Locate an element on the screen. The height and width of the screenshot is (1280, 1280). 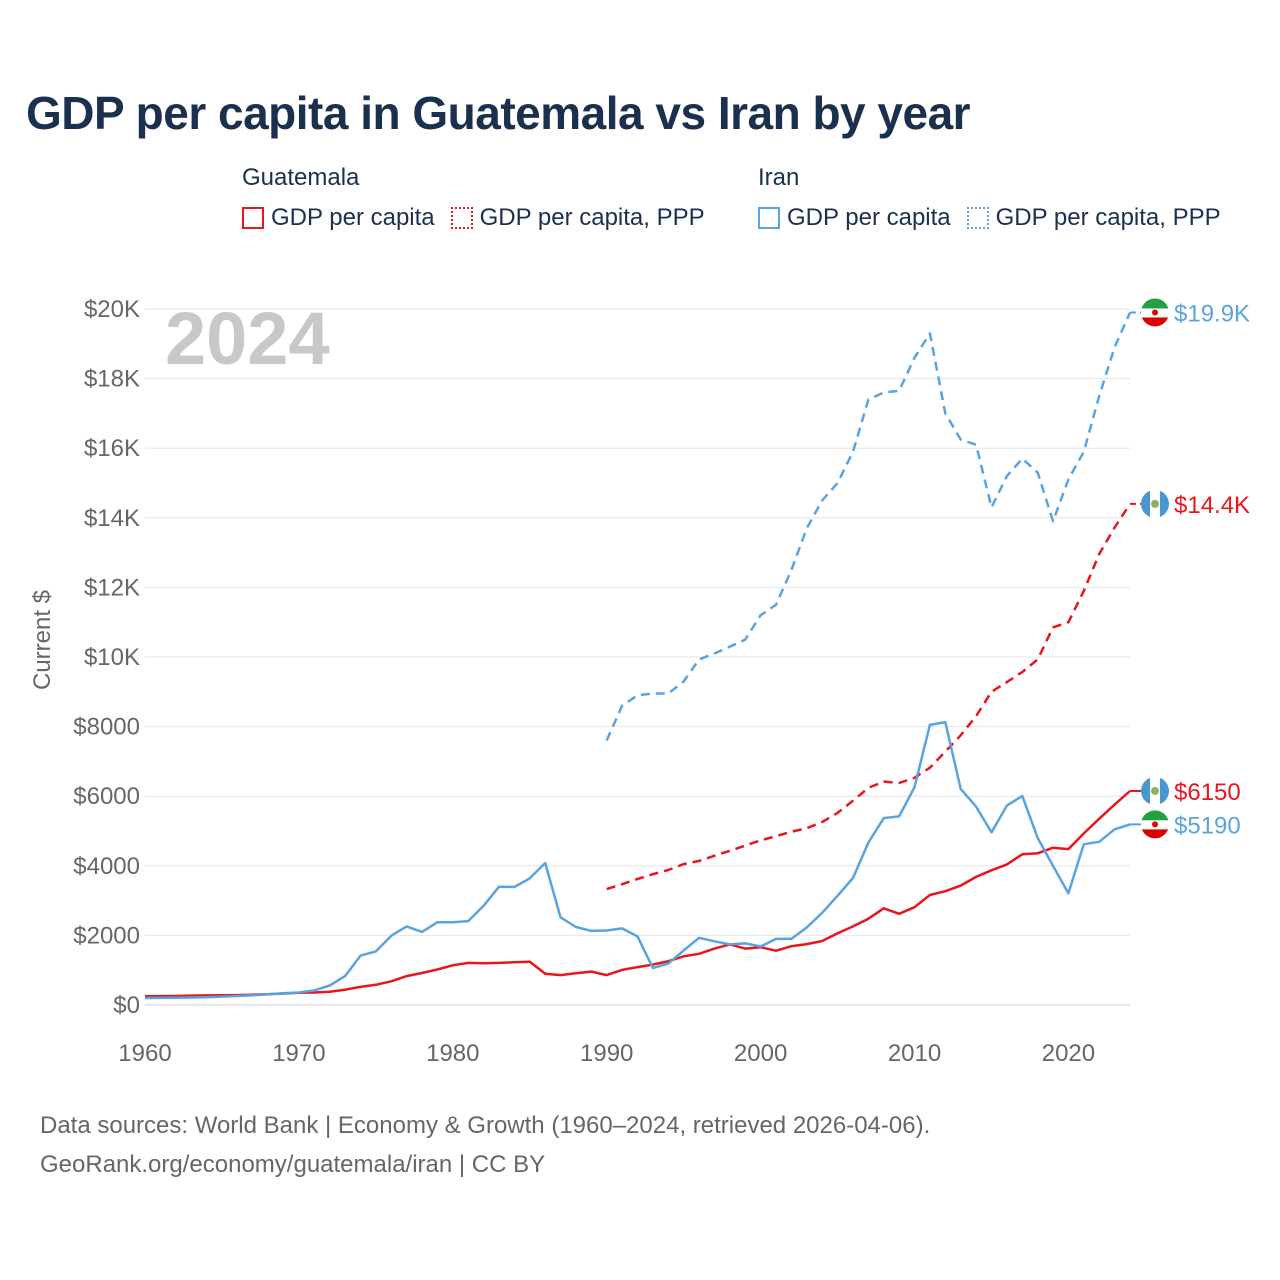
end-label-layer: $19.9K $14.4K $6150 $5190 is located at coordinates (1190, 568).